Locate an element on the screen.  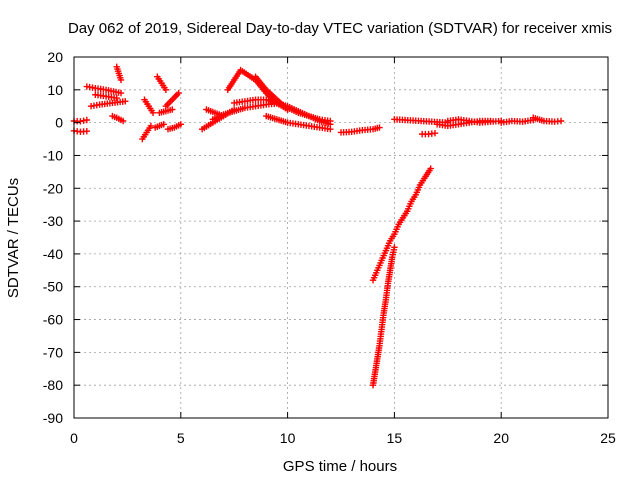
series-arc-3.9 is located at coordinates (162, 83).